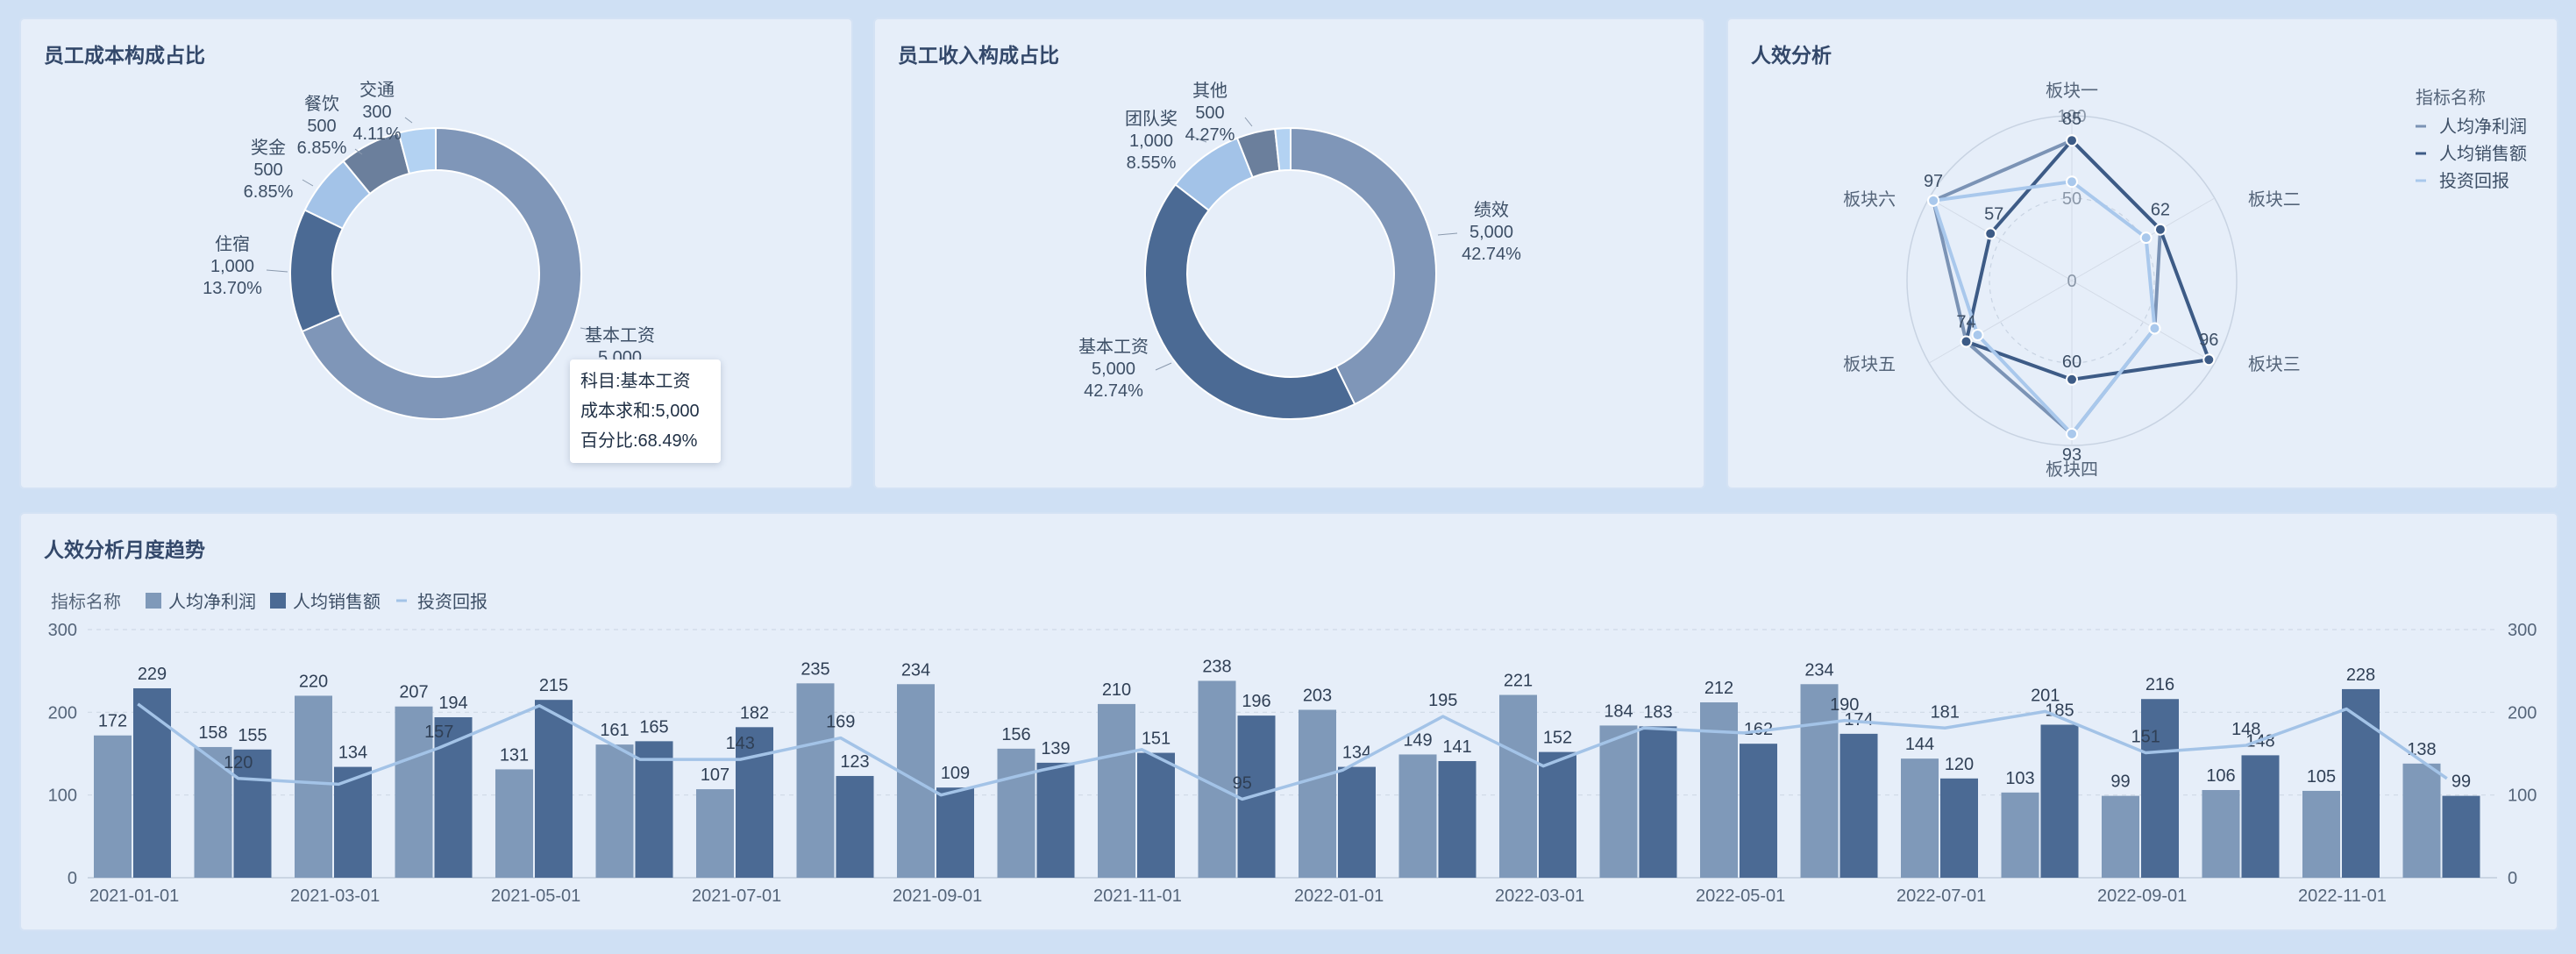 The width and height of the screenshot is (2576, 954). Describe the element at coordinates (134, 896) in the screenshot. I see `trend-xtick-0: 2021-01-01` at that location.